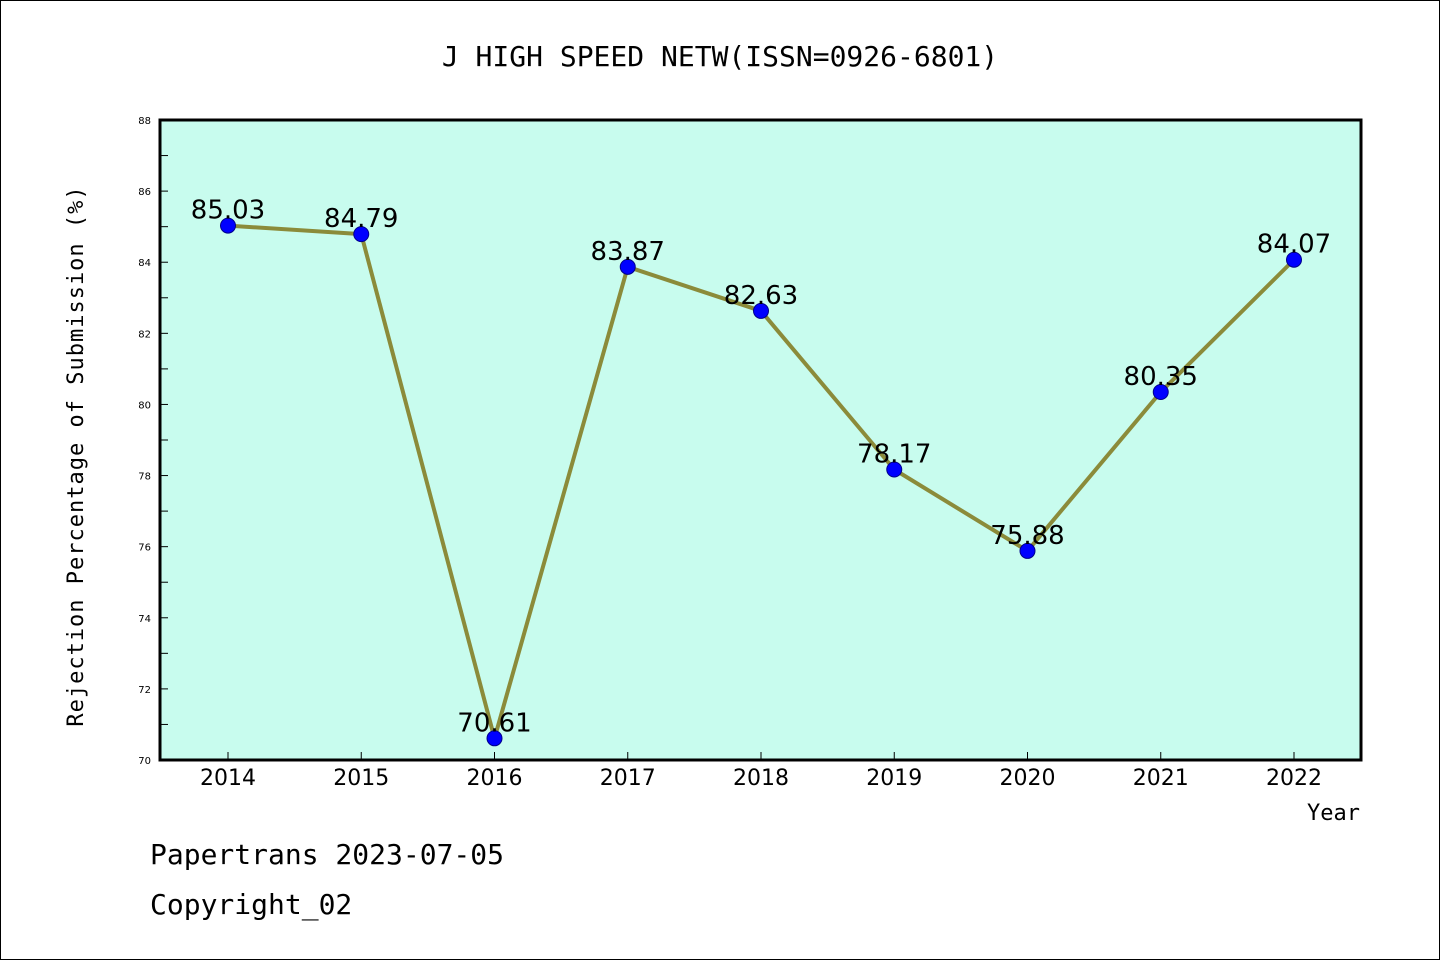  I want to click on data-label: 70.61, so click(494, 723).